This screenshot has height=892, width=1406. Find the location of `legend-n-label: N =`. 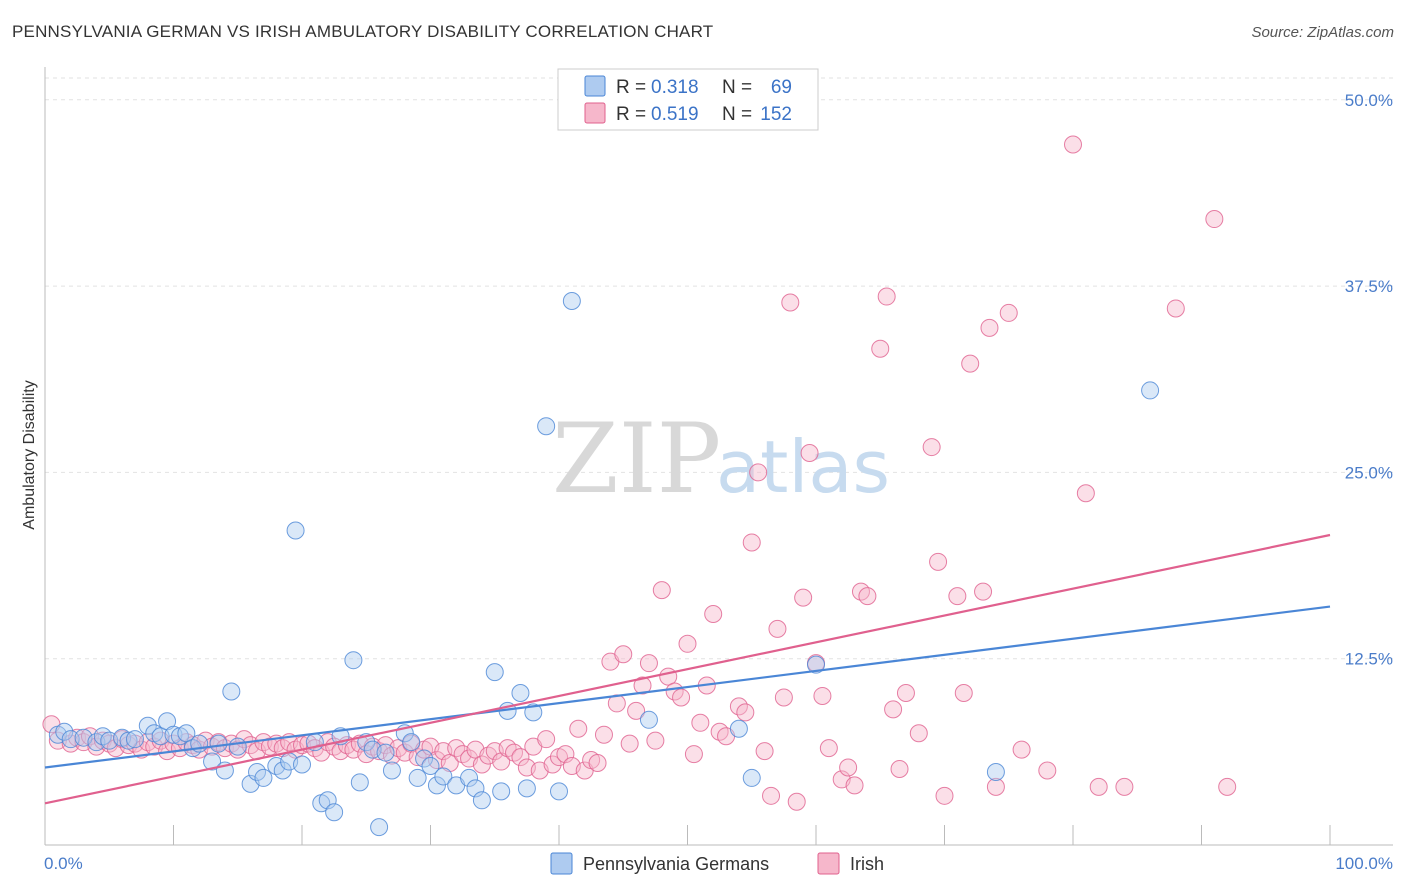

legend-n-label: N = is located at coordinates (737, 87).